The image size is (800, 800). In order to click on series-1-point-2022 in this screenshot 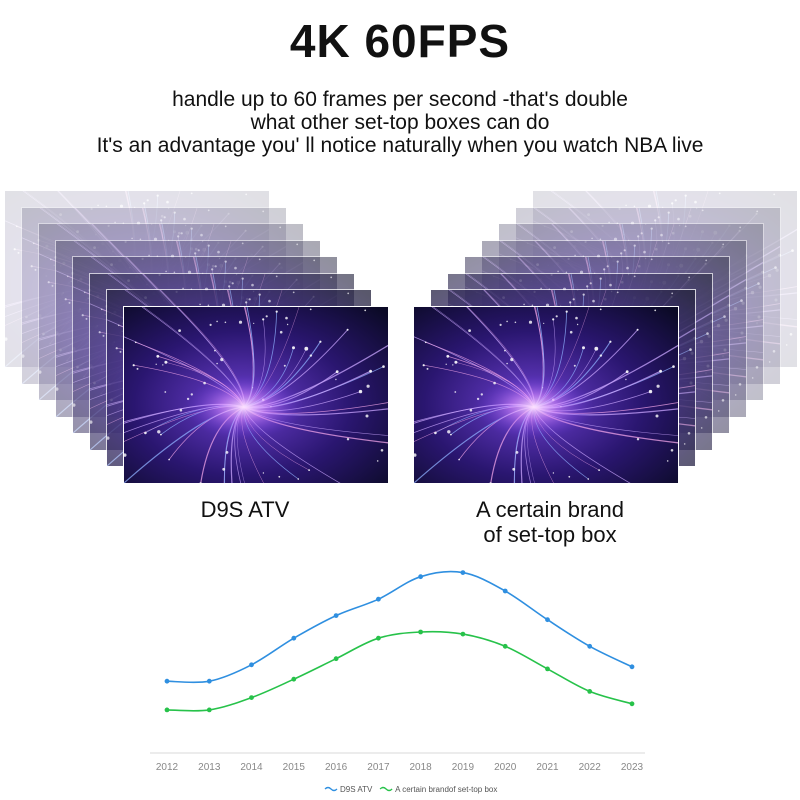, I will do `click(590, 646)`.